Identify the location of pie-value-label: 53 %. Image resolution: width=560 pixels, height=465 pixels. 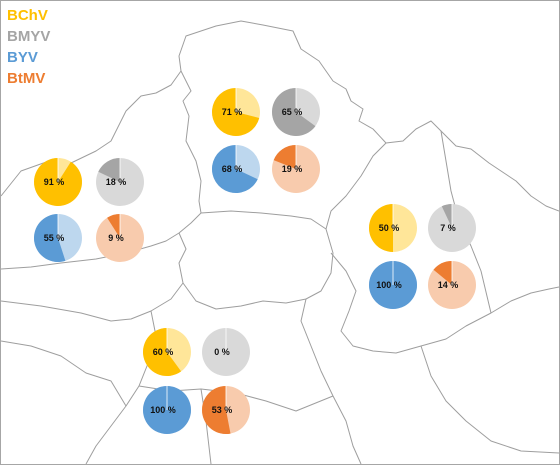
(222, 410).